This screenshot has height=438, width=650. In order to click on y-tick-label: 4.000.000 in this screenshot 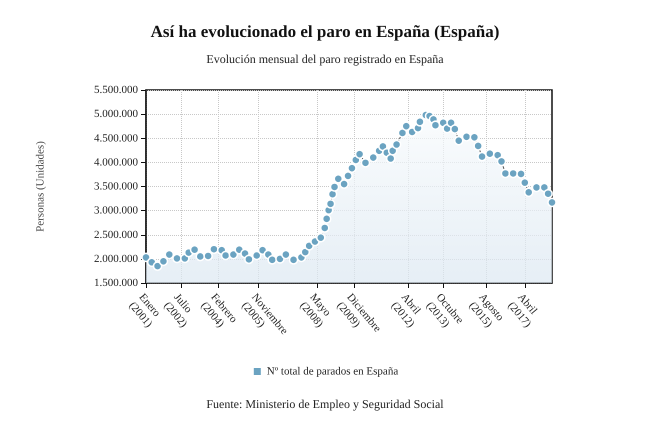, I will do `click(116, 162)`.